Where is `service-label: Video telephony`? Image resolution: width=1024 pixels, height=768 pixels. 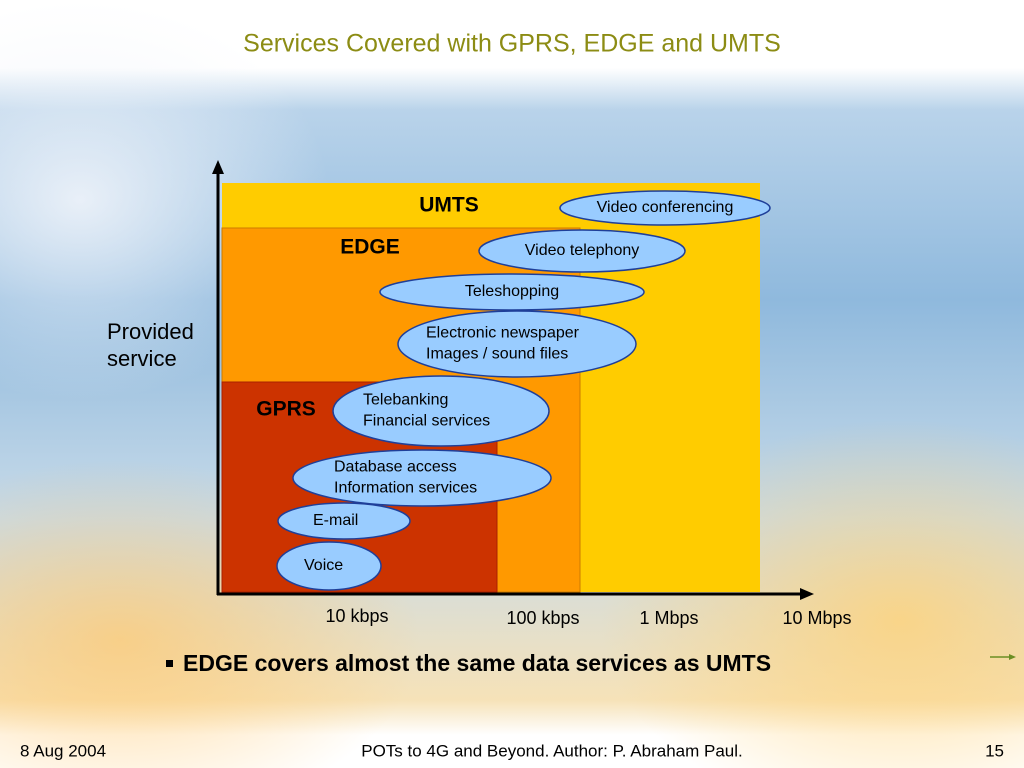
service-label: Video telephony is located at coordinates (582, 250).